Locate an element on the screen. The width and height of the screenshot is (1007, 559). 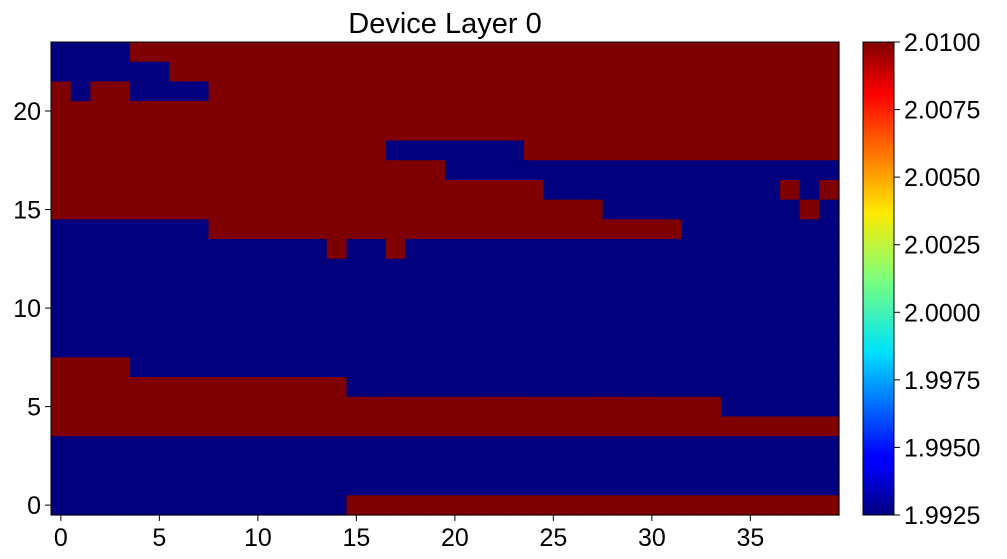
x-tick-label: 15 is located at coordinates (356, 538).